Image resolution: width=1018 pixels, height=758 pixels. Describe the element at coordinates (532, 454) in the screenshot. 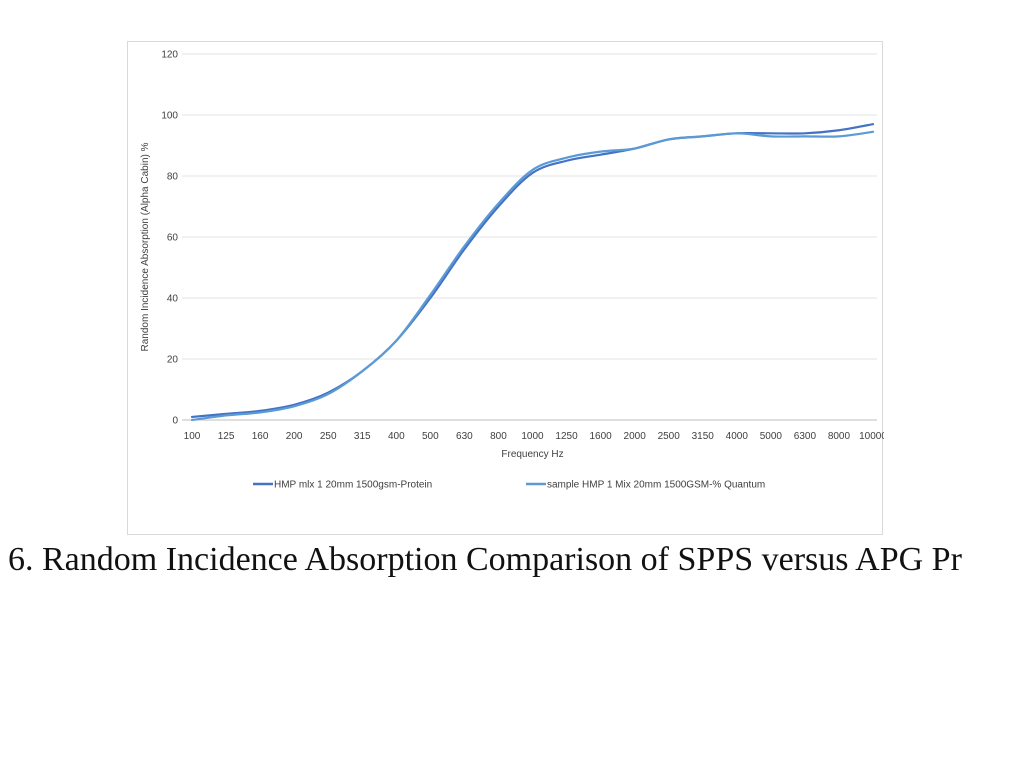

I see `x-axis-title: Frequency Hz` at that location.